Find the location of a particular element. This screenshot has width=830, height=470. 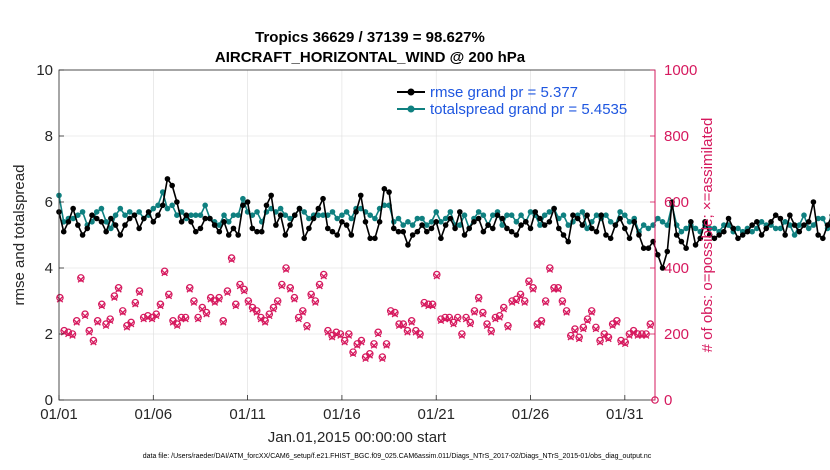

x-tick-label: 01/06 is located at coordinates (154, 414).